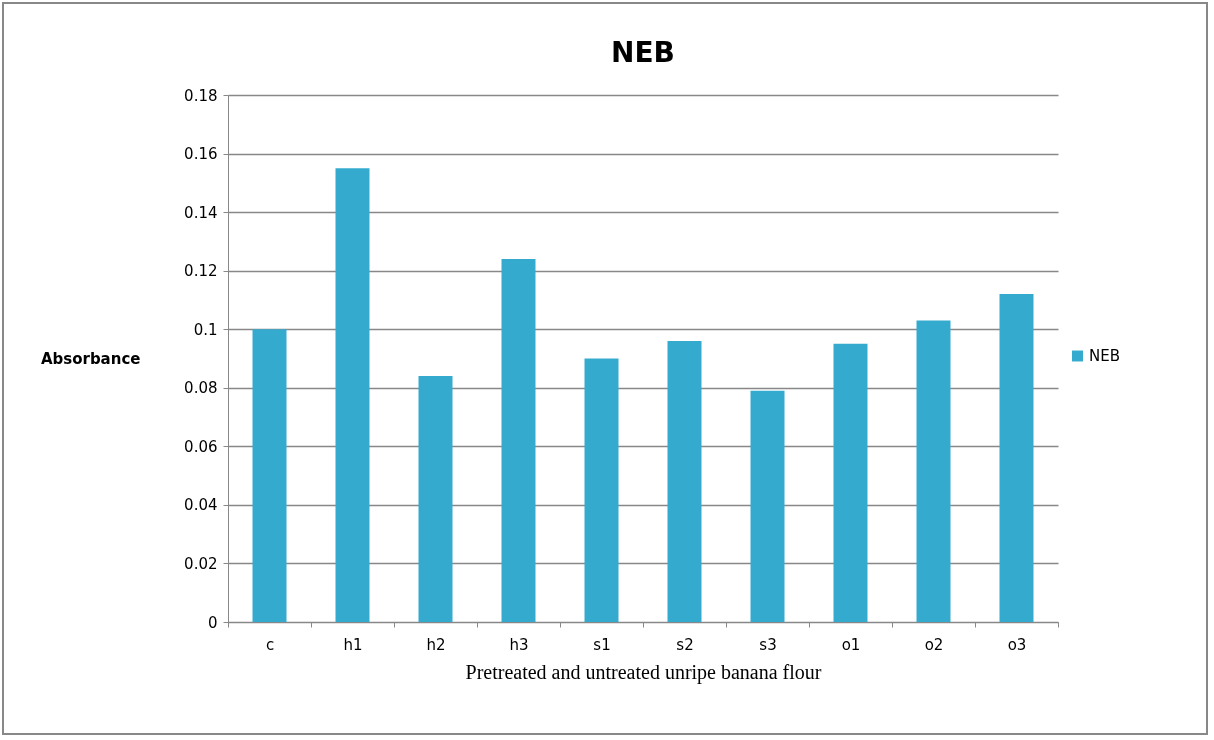 Image resolution: width=1214 pixels, height=740 pixels. I want to click on y-tick-label: 0.12, so click(201, 271).